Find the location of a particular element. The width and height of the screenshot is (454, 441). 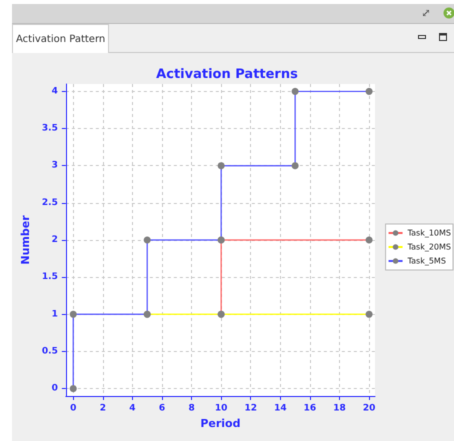

x-tick-label: 2 is located at coordinates (103, 409).